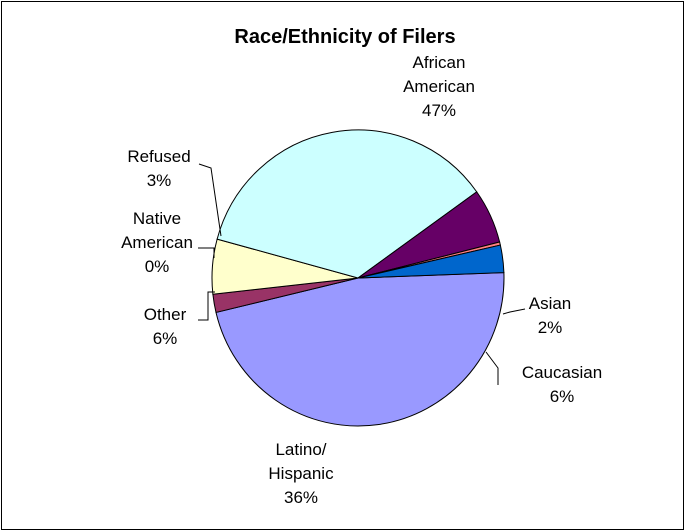  Describe the element at coordinates (347, 204) in the screenshot. I see `pie-slice-latino` at that location.